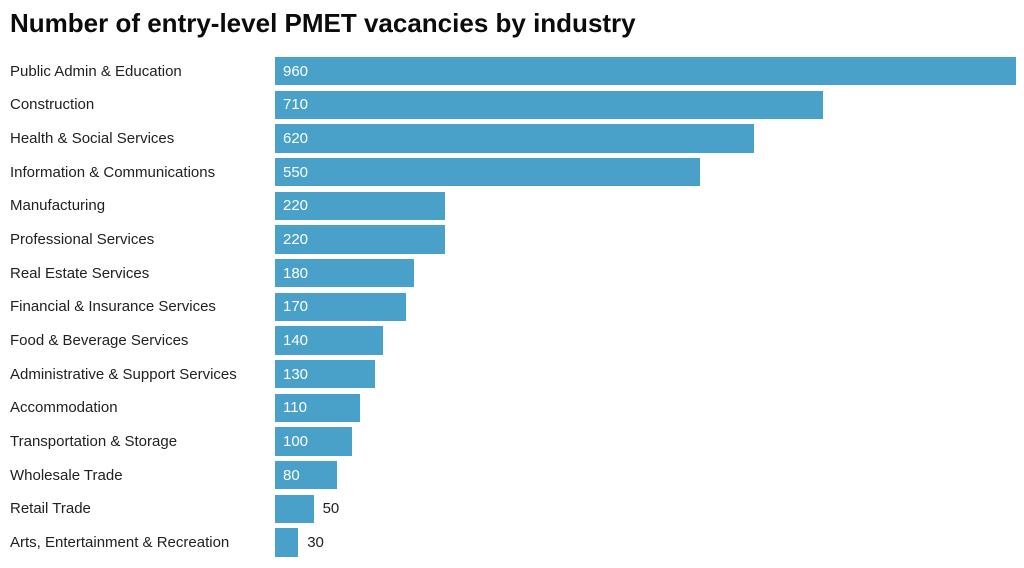 The image size is (1024, 568). What do you see at coordinates (296, 71) in the screenshot?
I see `value-label: 960` at bounding box center [296, 71].